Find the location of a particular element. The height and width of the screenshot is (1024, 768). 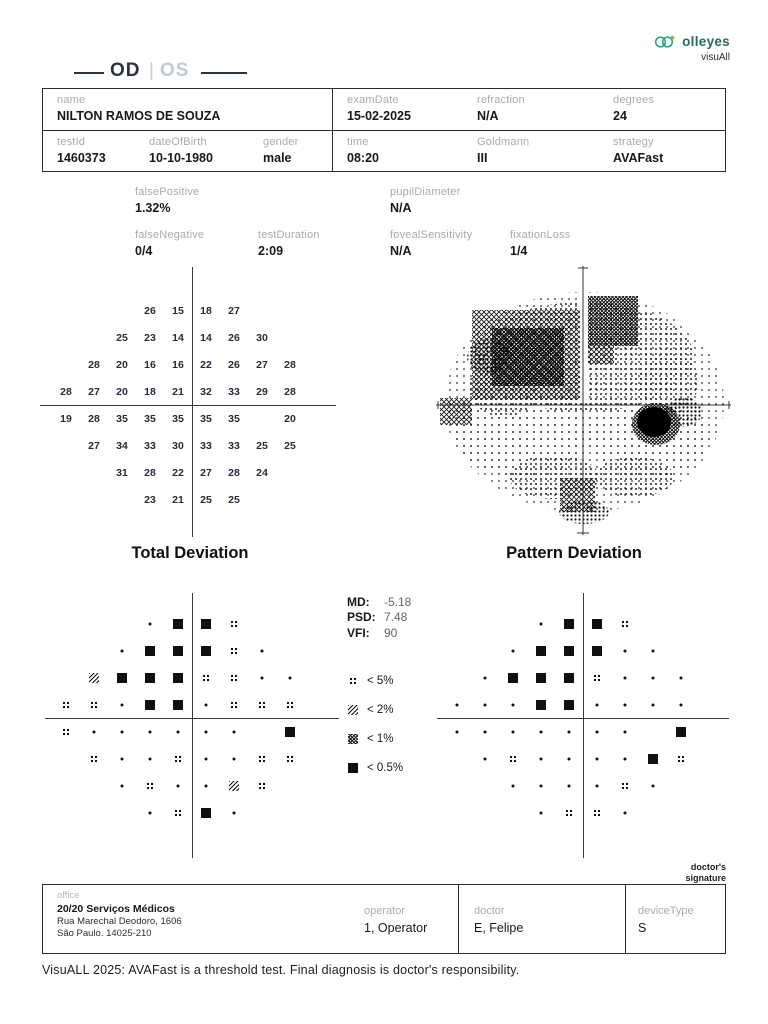

legend-item: < 1% is located at coordinates (375, 738).